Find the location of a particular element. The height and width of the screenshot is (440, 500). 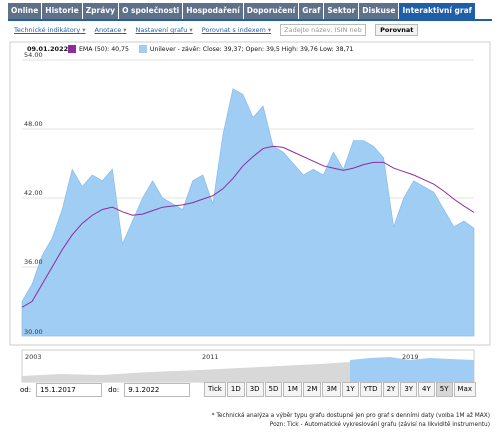

toolbar-link: Technické indikátory is located at coordinates (50, 30).